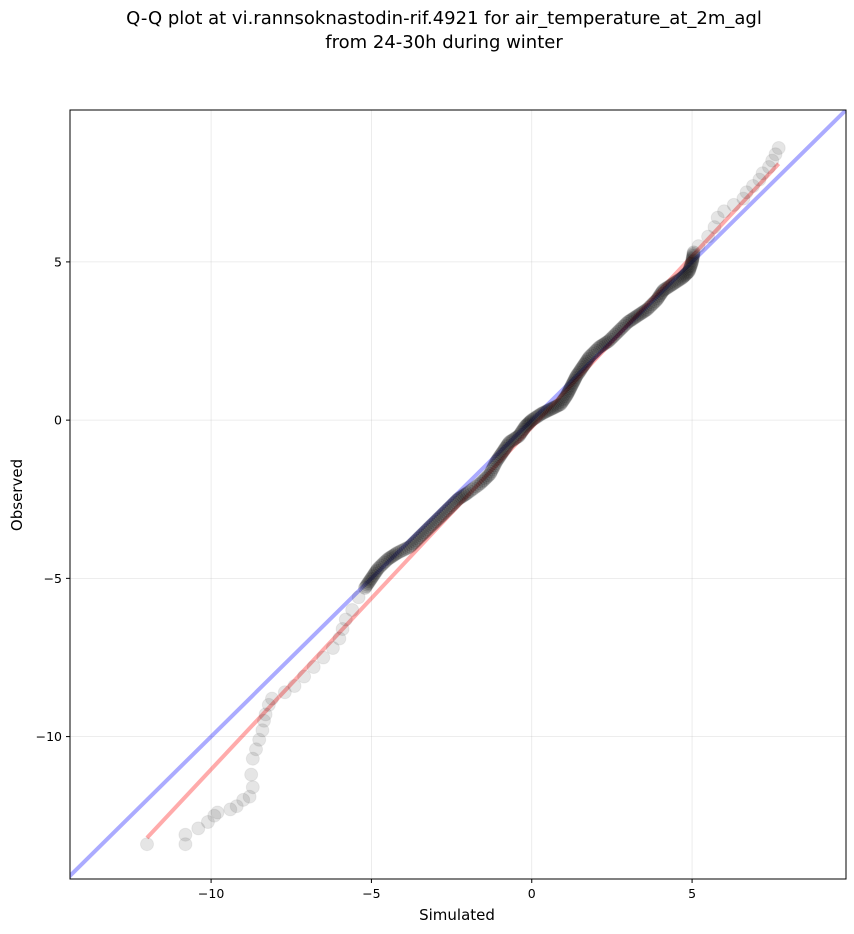  Describe the element at coordinates (53, 578) in the screenshot. I see `y-tick-label: −5` at that location.